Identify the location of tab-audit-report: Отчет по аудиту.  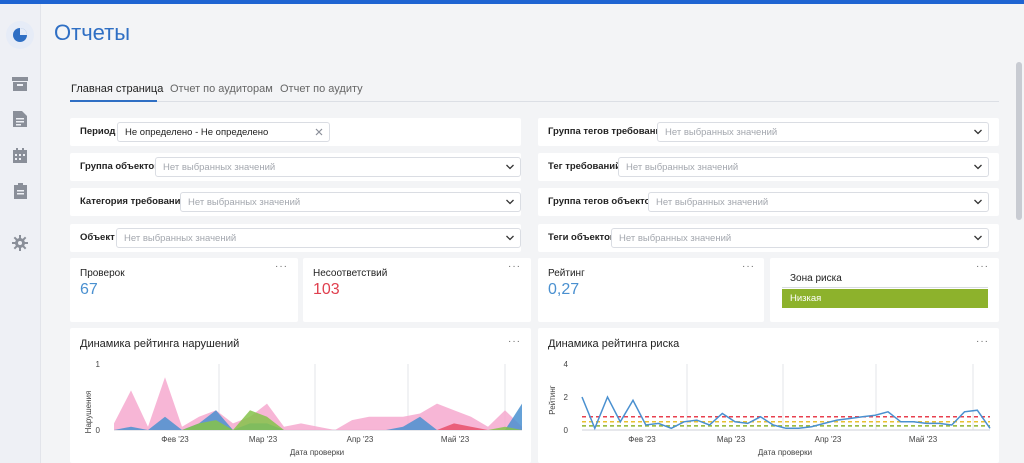
(321, 89).